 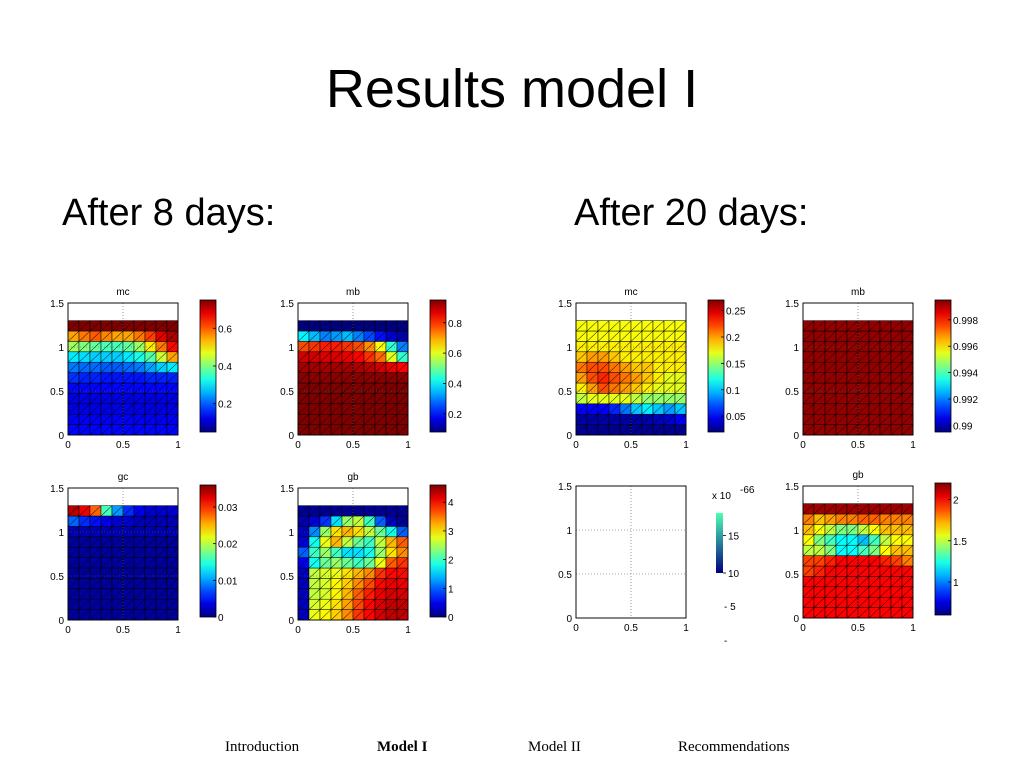 I want to click on colorbar-tick-label: 0, so click(x=221, y=618).